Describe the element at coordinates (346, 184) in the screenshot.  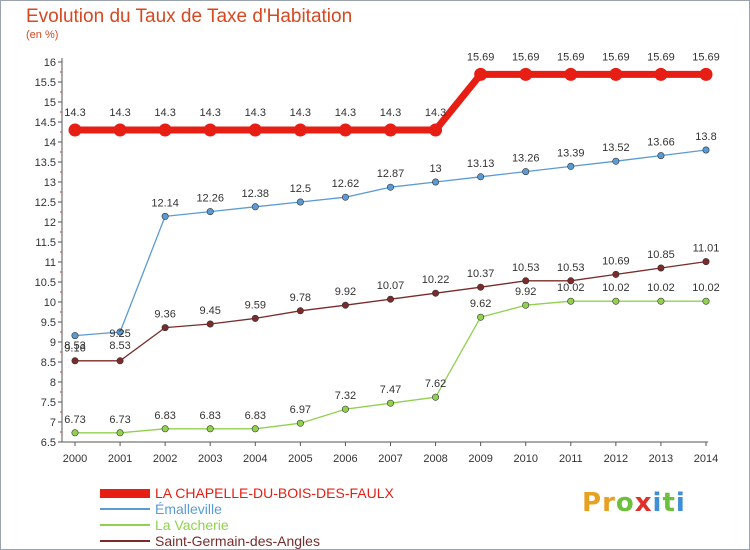
I see `data-label: 12.62` at that location.